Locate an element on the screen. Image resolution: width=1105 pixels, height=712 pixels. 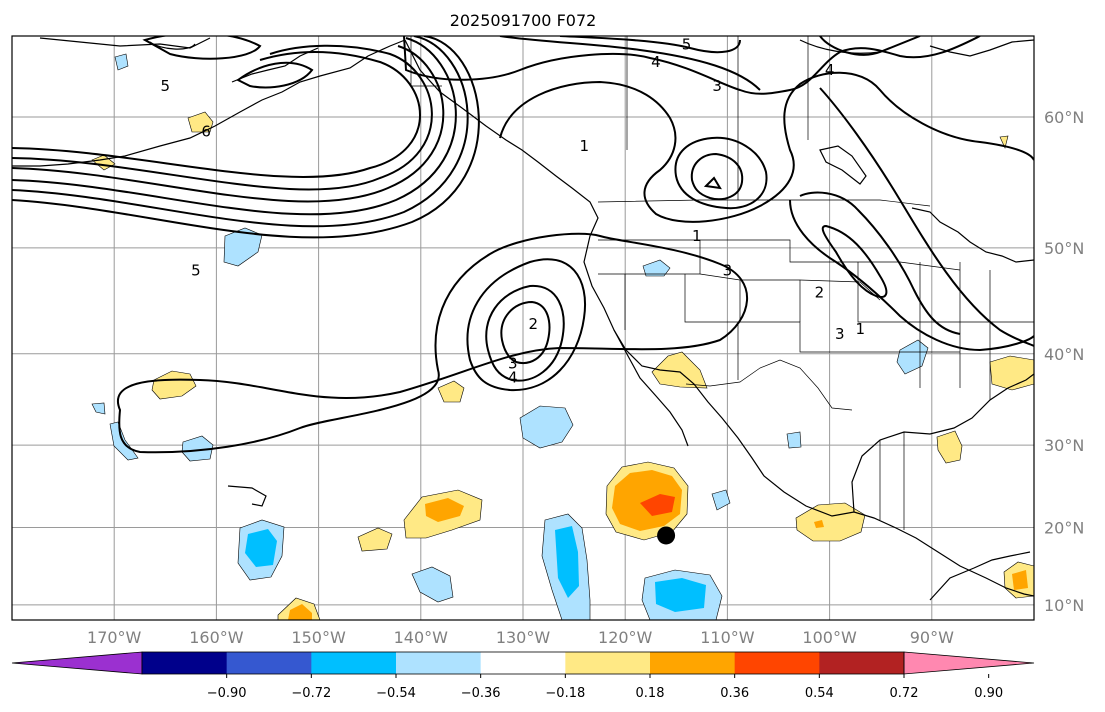
colorbar-tick-label: −0.72 is located at coordinates (311, 693).